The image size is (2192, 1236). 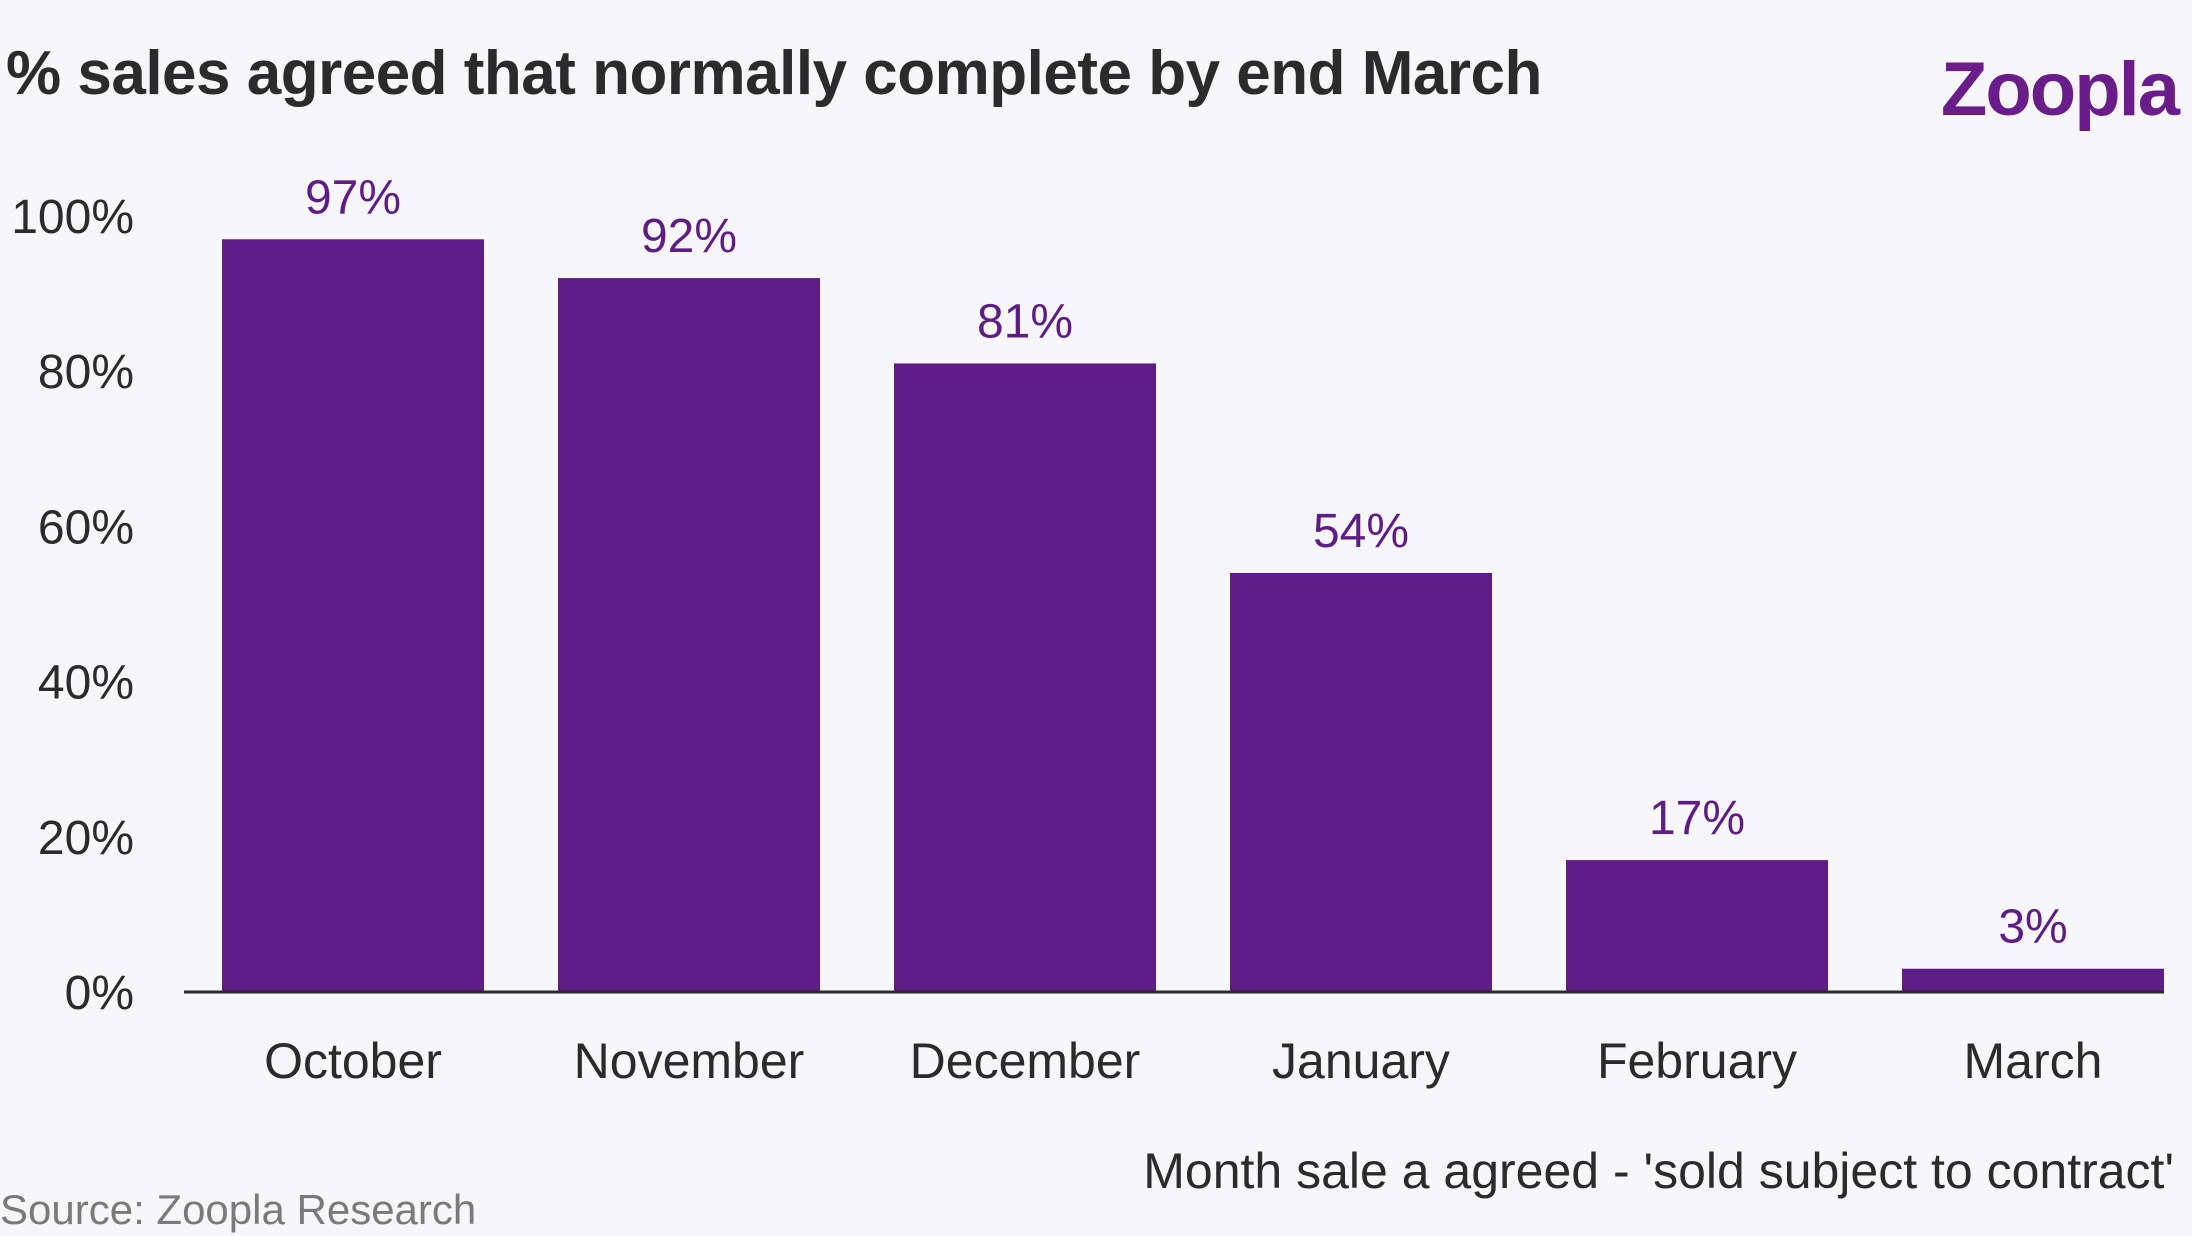 I want to click on data-label-october: 97%, so click(x=353, y=197).